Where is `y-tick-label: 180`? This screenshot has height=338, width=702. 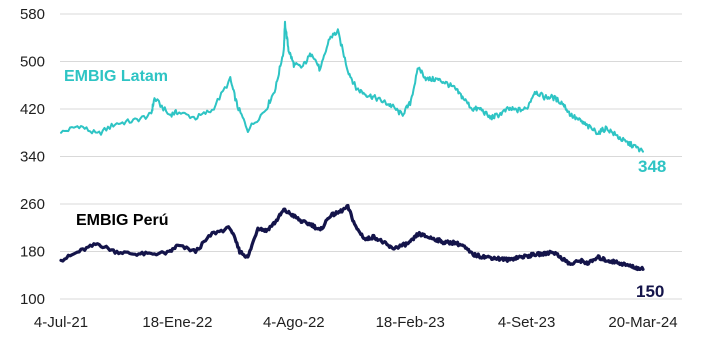
y-tick-label: 180 is located at coordinates (32, 252).